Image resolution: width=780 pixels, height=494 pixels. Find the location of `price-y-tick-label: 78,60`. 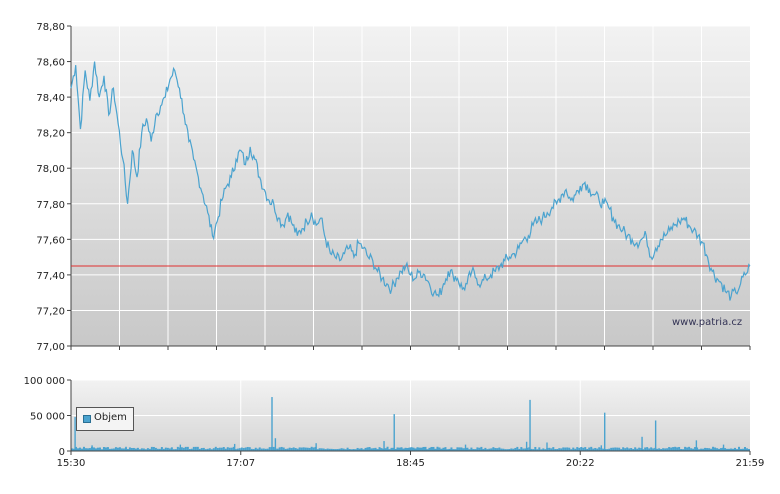

price-y-tick-label: 78,60 is located at coordinates (50, 63).